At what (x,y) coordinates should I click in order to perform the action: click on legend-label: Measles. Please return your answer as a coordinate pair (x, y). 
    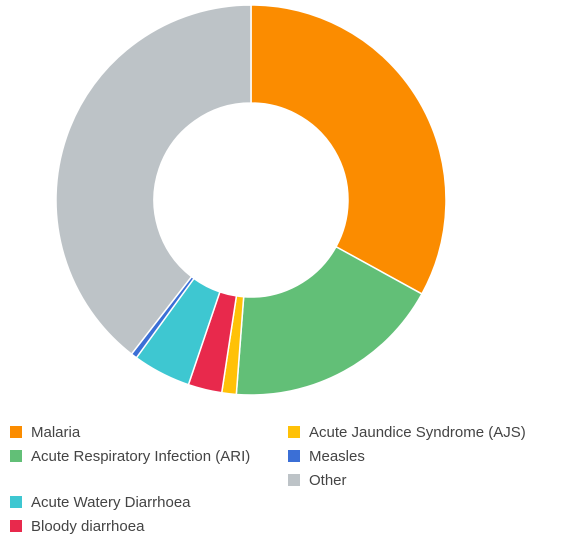
    Looking at the image, I should click on (337, 456).